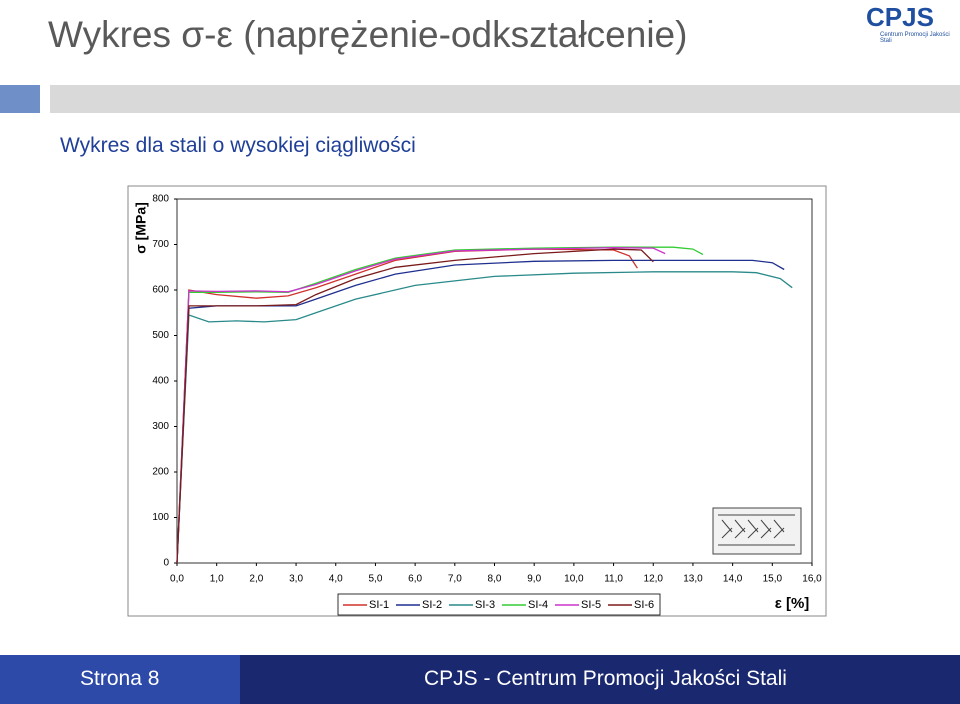  I want to click on footer-left, so click(120, 679).